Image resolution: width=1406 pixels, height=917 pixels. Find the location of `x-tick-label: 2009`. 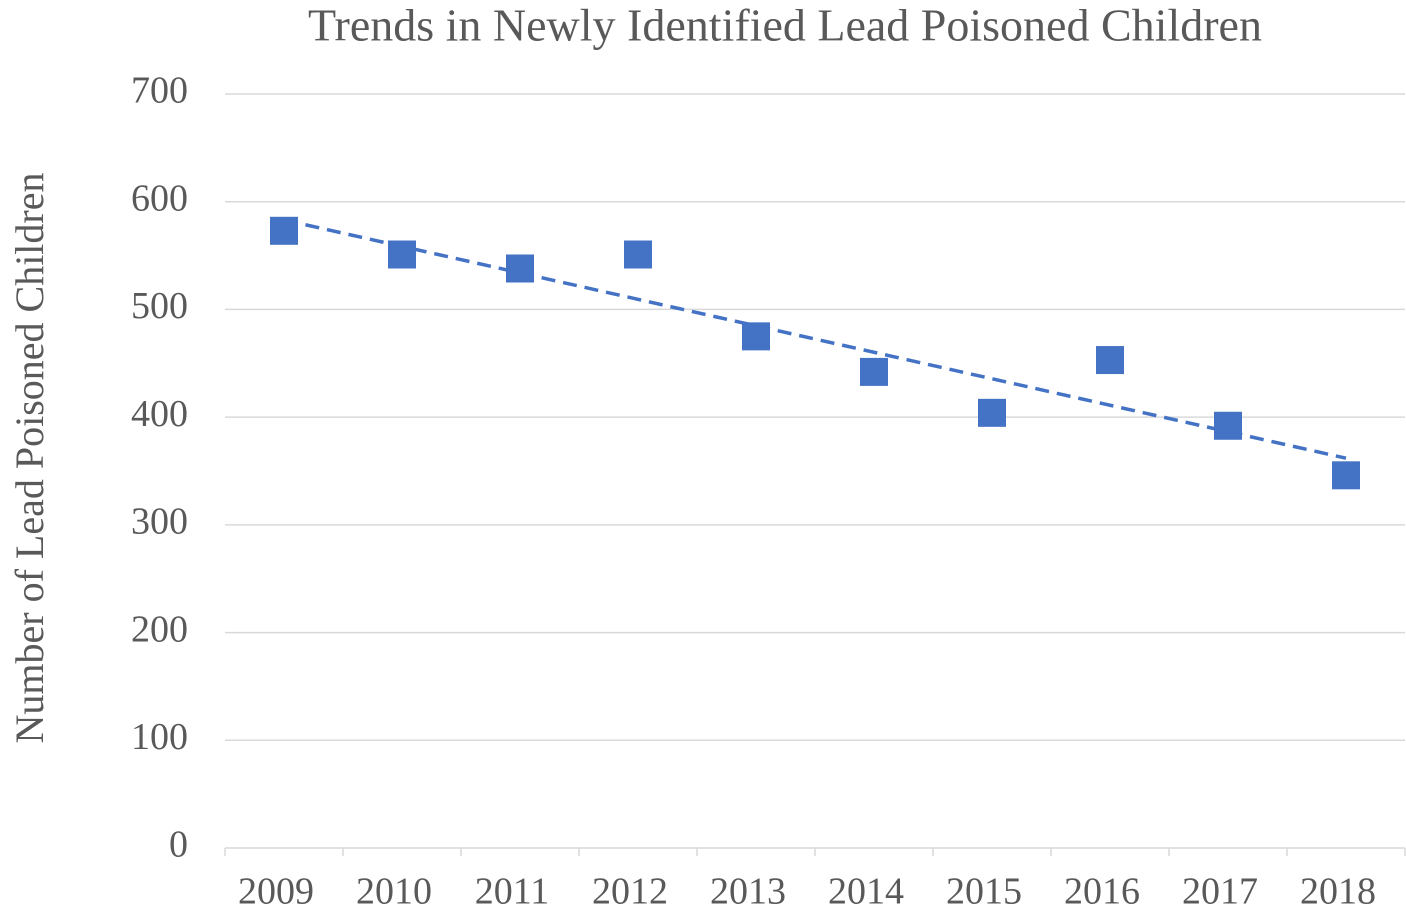

x-tick-label: 2009 is located at coordinates (276, 892).